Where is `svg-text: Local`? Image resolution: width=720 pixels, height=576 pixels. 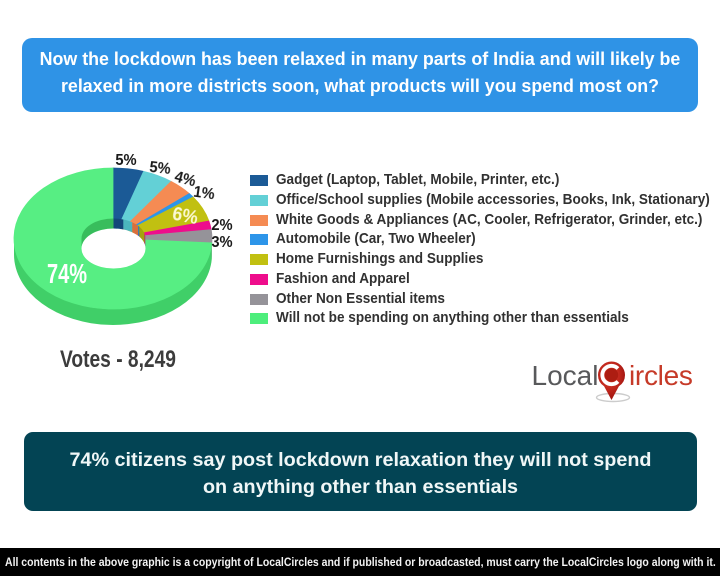 svg-text: Local is located at coordinates (565, 375).